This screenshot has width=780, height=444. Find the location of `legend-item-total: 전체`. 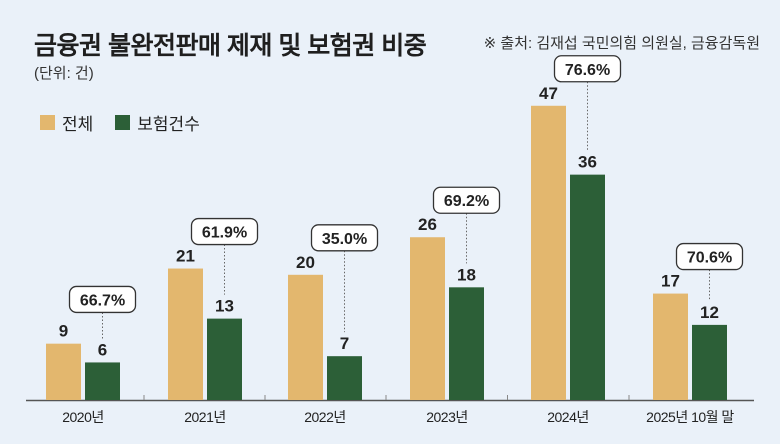

legend-item-total: 전체 is located at coordinates (66, 122).